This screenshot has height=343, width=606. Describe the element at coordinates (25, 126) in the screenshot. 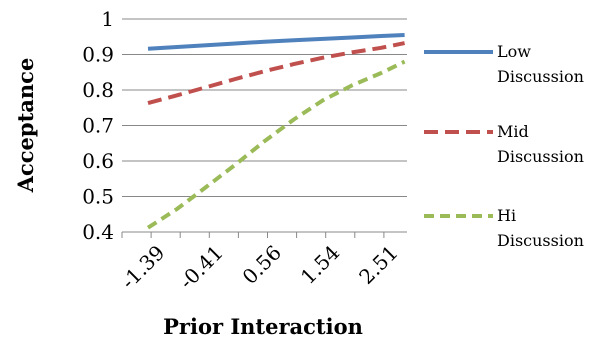

I see `y-axis-title: Acceptance` at that location.